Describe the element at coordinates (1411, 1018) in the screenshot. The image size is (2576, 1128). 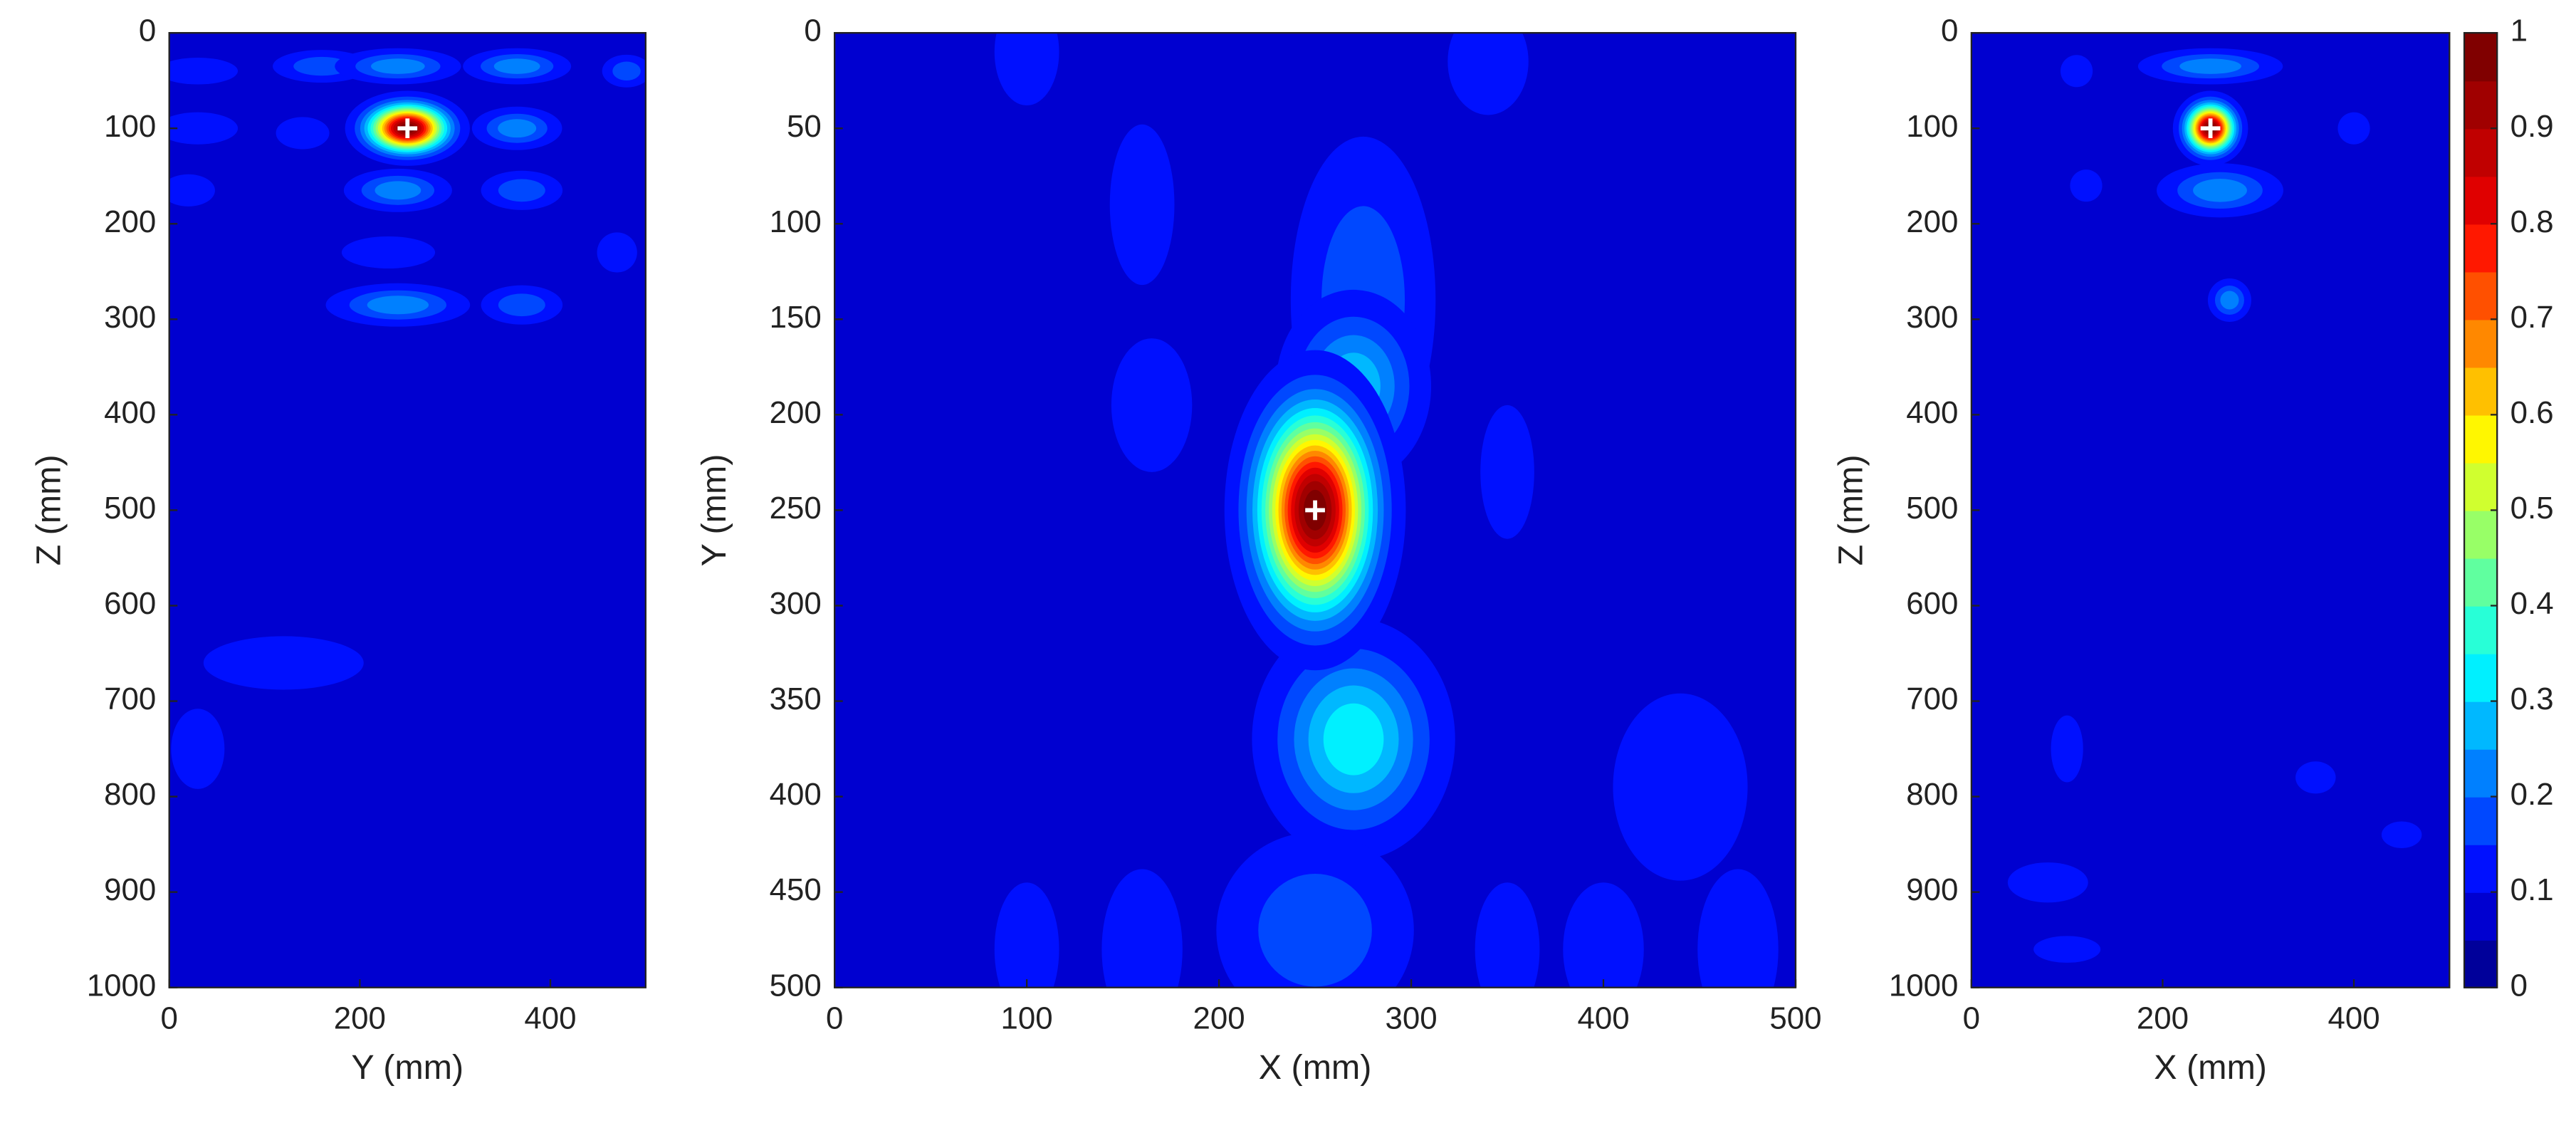
I see `x-tick-label: 300` at that location.